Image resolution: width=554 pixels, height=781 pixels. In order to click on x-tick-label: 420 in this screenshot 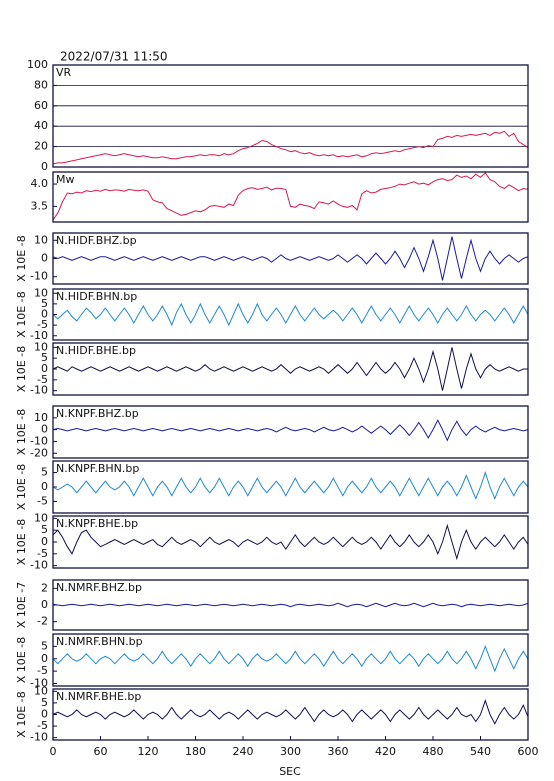, I will do `click(385, 751)`.